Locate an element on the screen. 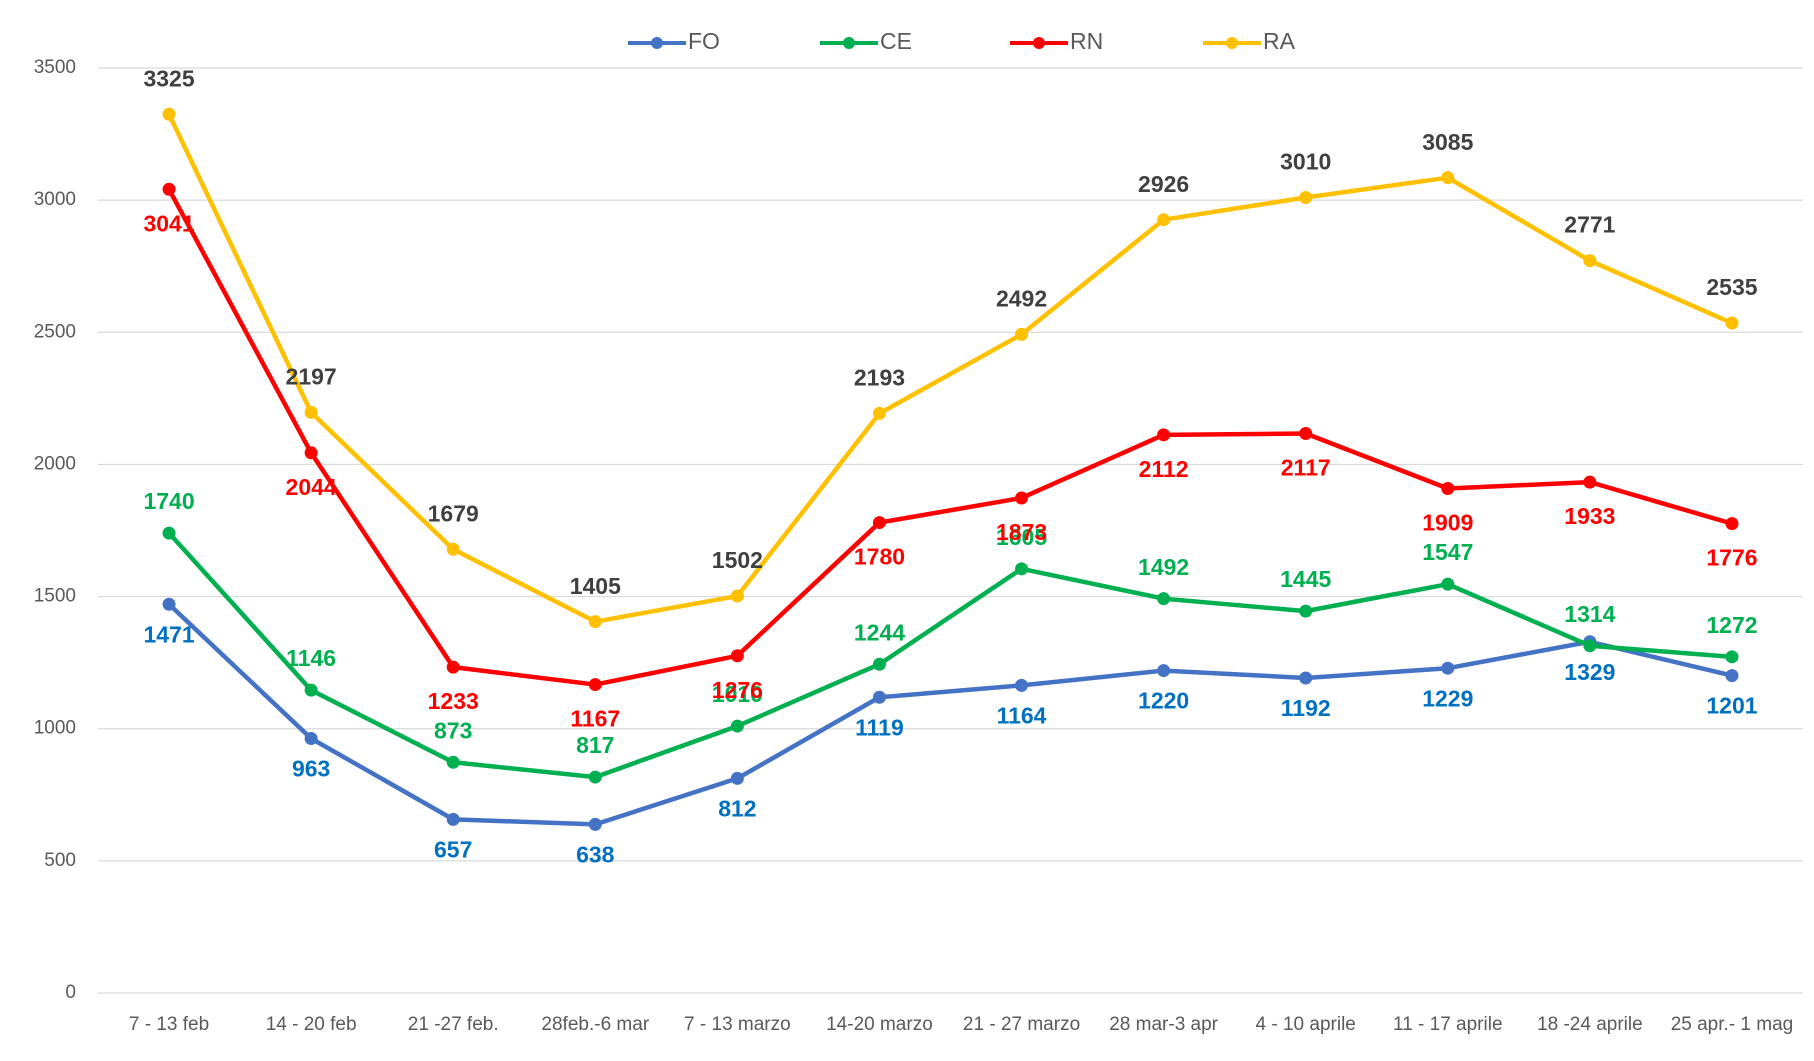  y-tick-label: 2500 is located at coordinates (55, 331).